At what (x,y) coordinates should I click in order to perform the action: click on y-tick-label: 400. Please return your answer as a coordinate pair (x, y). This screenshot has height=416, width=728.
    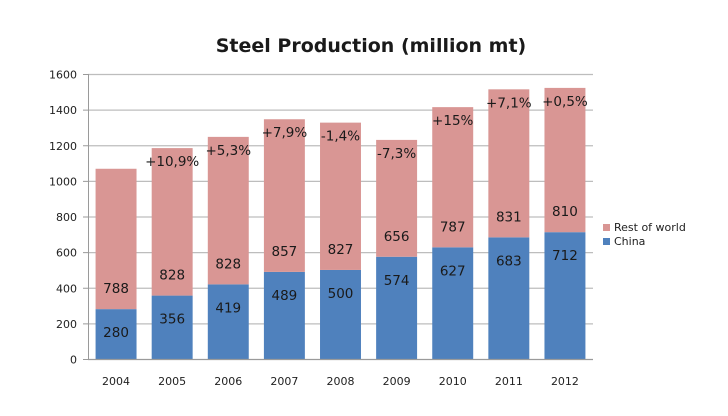
    Looking at the image, I should click on (66, 288).